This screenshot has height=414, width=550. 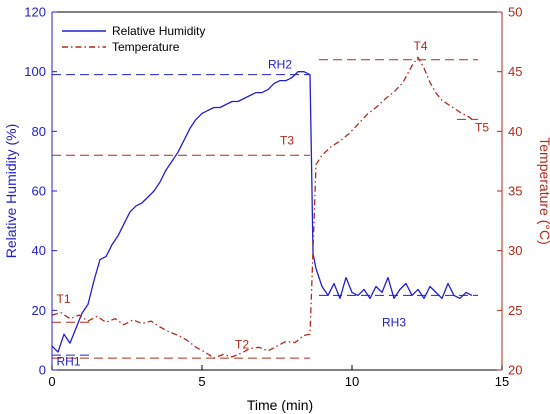 I want to click on x-tick-label: 10, so click(x=352, y=381).